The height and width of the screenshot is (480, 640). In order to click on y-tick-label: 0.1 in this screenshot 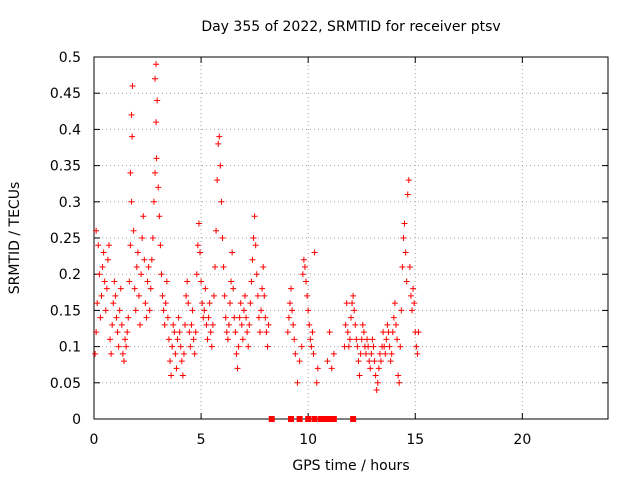, I will do `click(70, 348)`.